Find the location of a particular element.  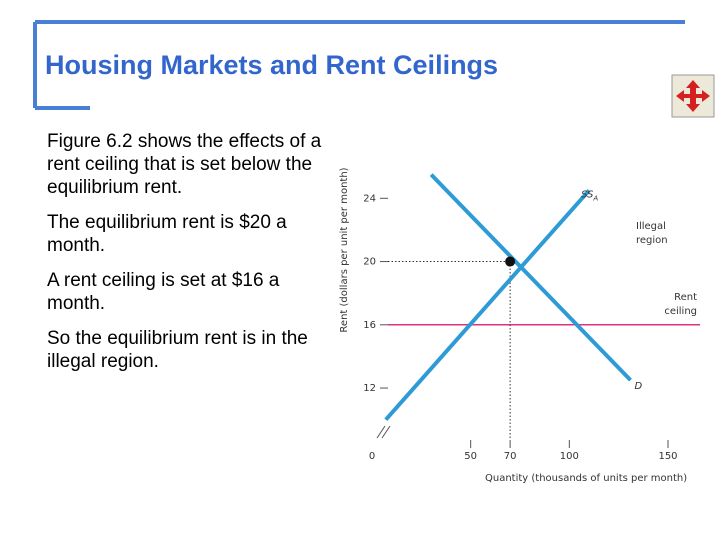

title: Housing Markets and Rent Ceilings is located at coordinates (272, 65).